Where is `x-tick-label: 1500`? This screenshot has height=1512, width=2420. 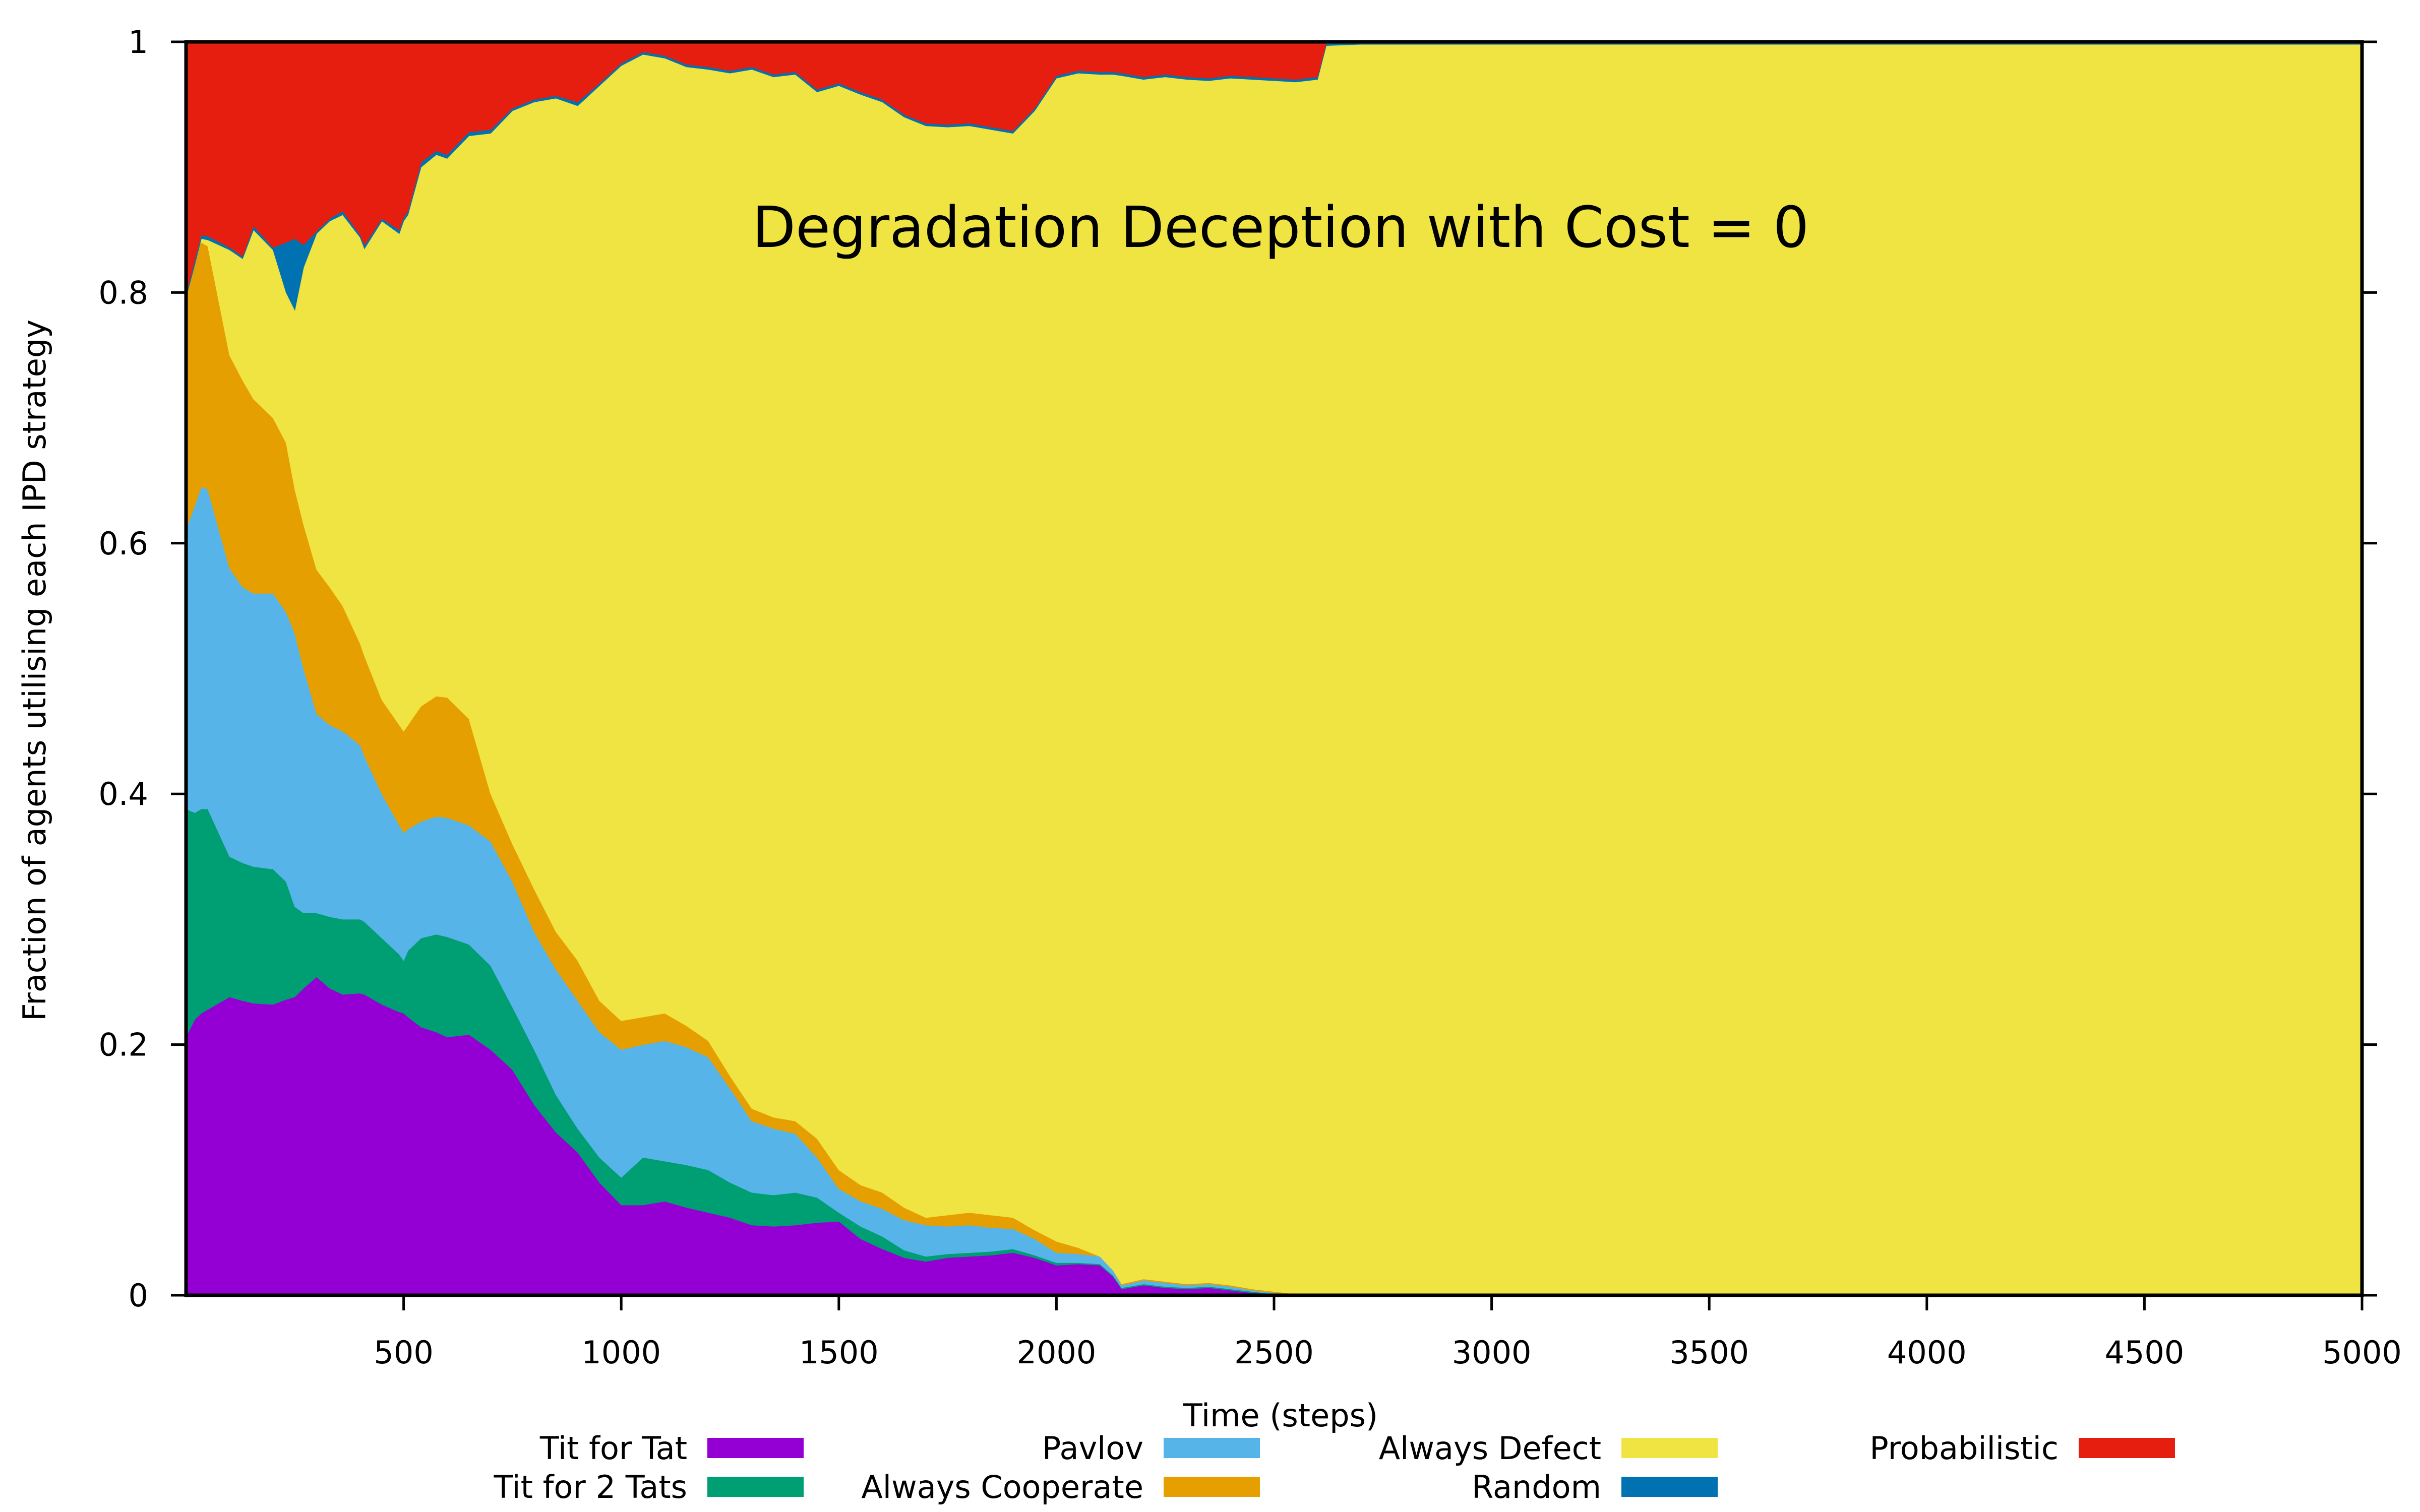
x-tick-label: 1500 is located at coordinates (839, 1352).